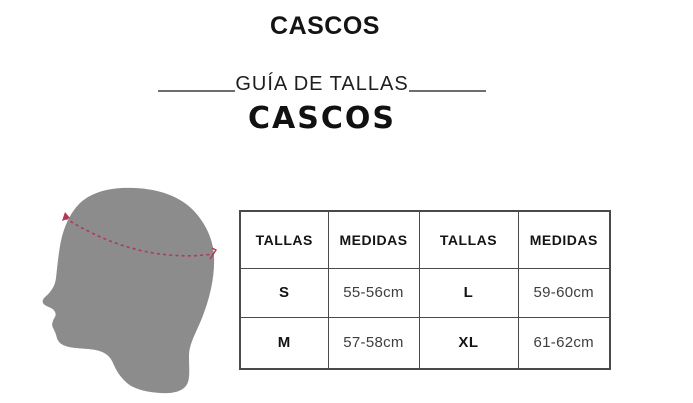  What do you see at coordinates (468, 292) in the screenshot?
I see `size-cell: L` at bounding box center [468, 292].